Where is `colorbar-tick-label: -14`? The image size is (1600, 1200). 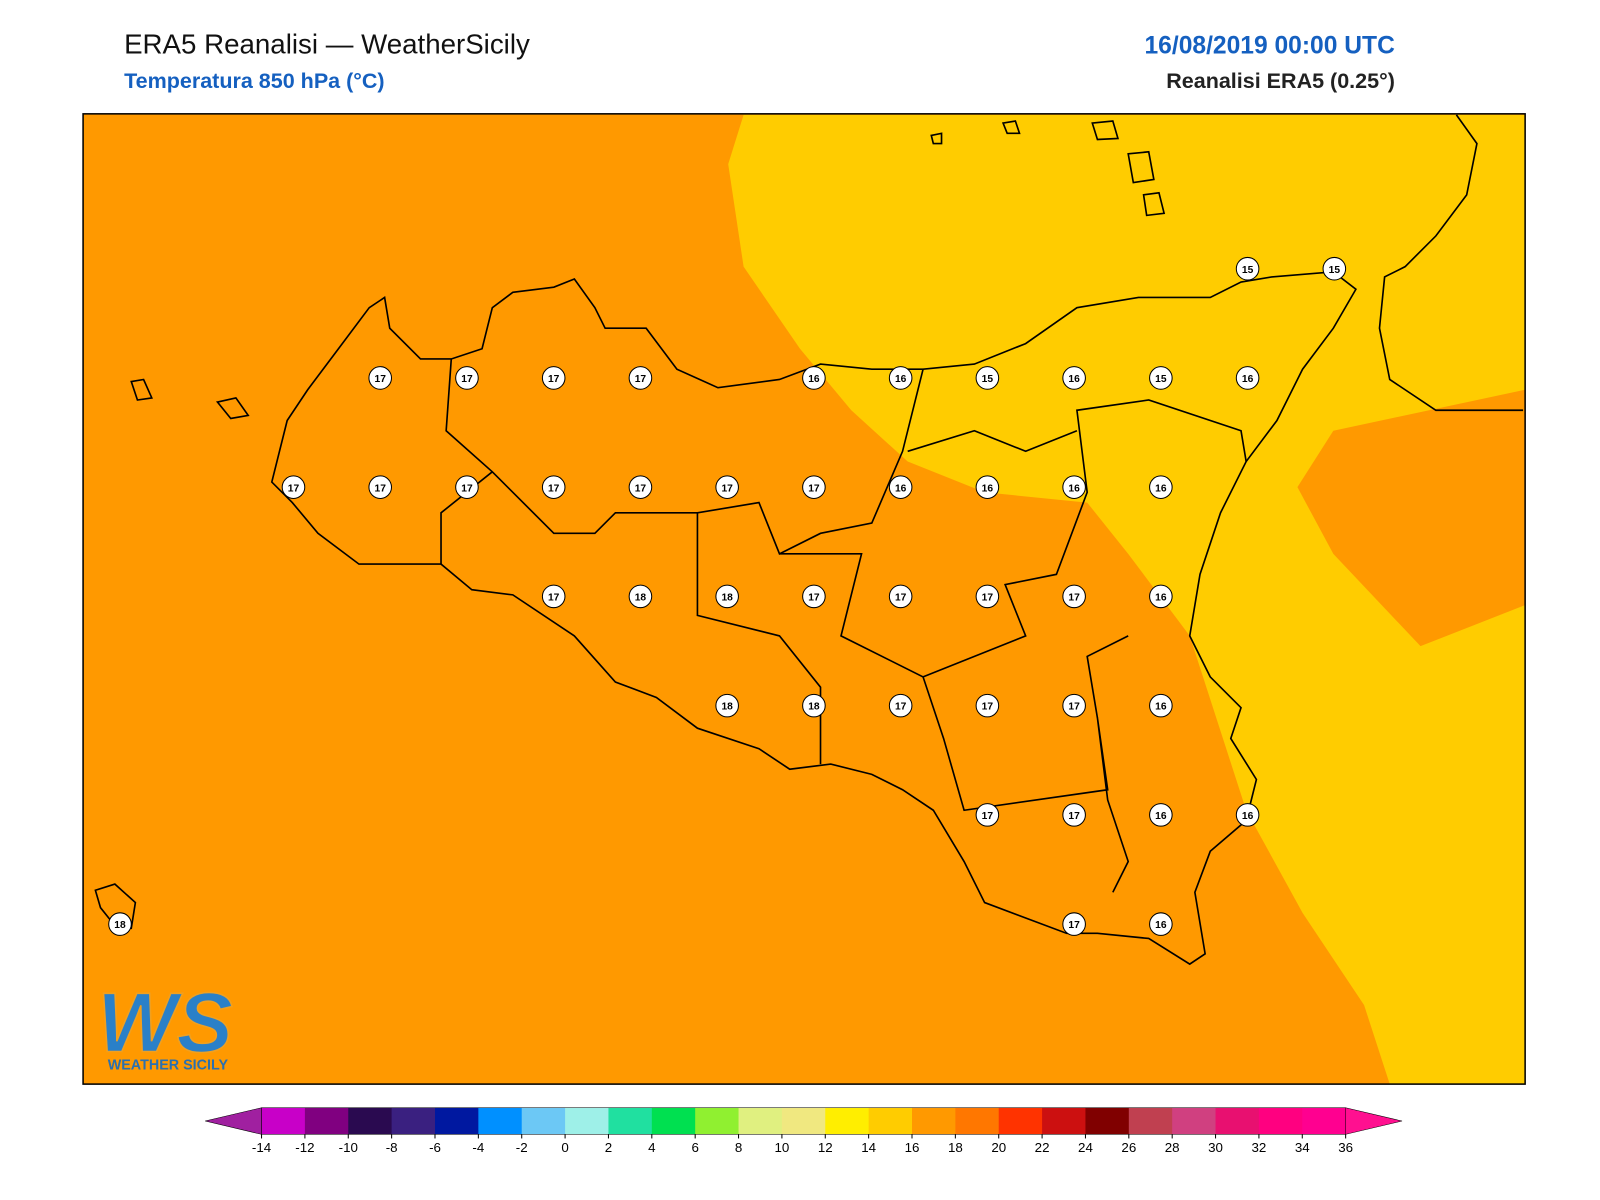 colorbar-tick-label: -14 is located at coordinates (262, 1147).